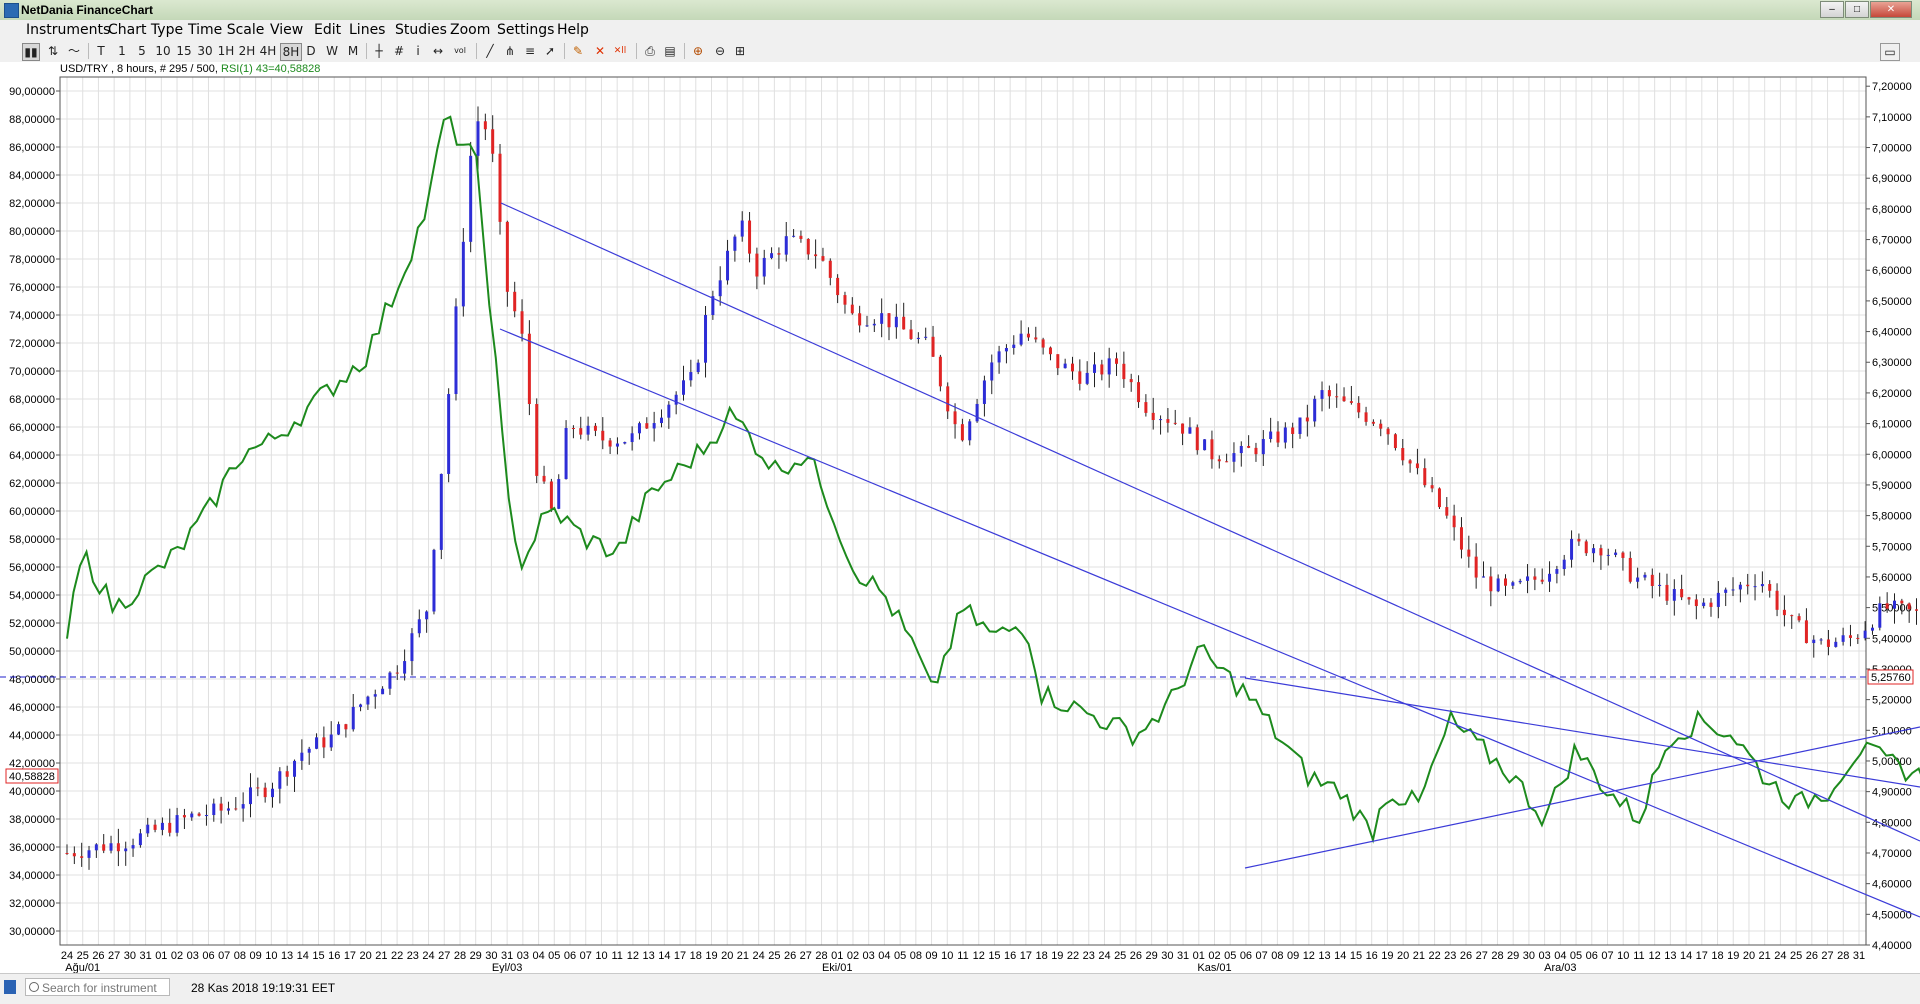 This screenshot has height=1004, width=1920. Describe the element at coordinates (226, 30) in the screenshot. I see `menu-time-scale: Time Scale` at that location.